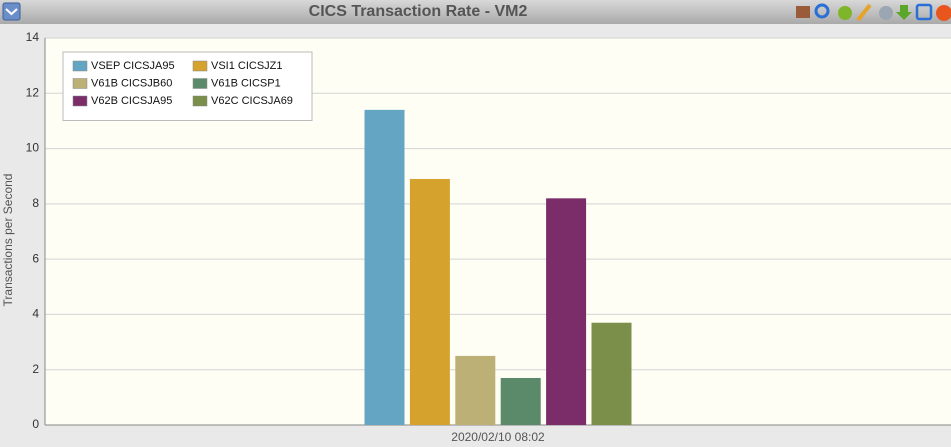  What do you see at coordinates (418, 11) in the screenshot?
I see `chart-title: CICS Transaction Rate - VM2` at bounding box center [418, 11].